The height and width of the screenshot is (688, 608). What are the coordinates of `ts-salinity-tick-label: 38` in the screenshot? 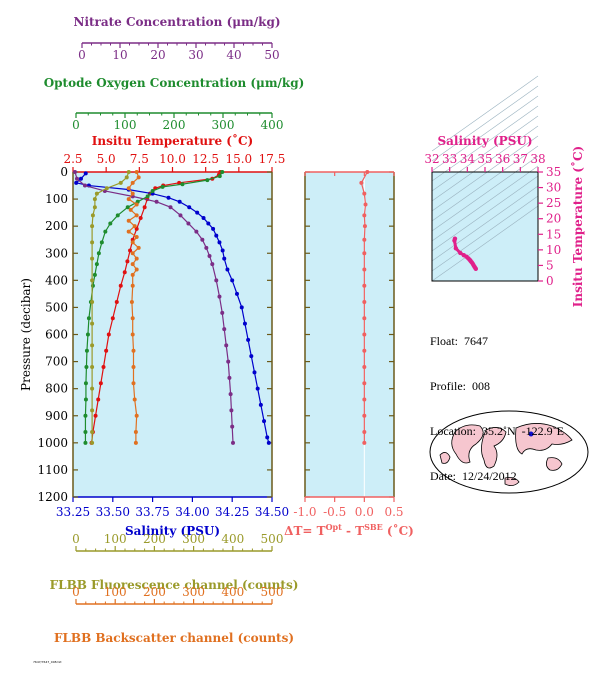 It's located at (537, 159).